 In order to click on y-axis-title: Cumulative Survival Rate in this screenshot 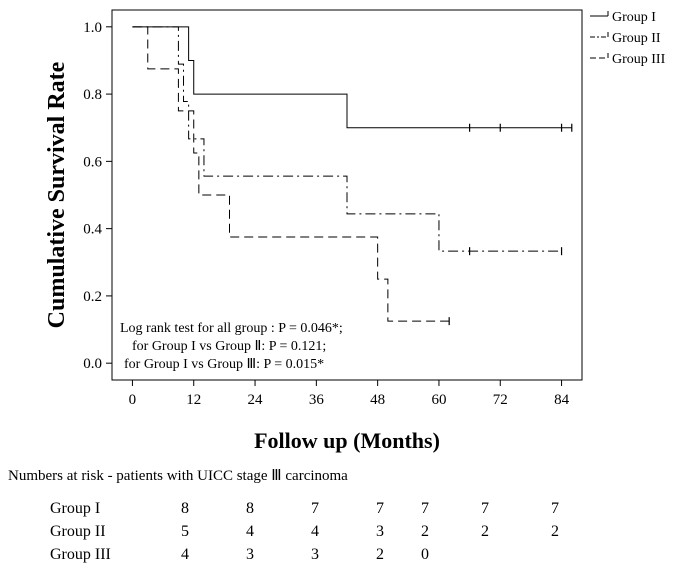, I will do `click(57, 194)`.